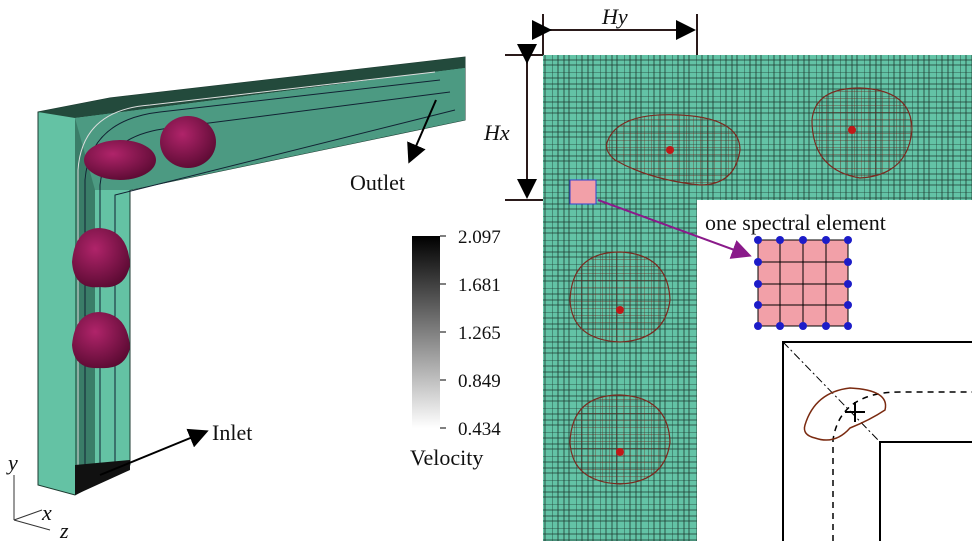 This screenshot has height=541, width=972. Describe the element at coordinates (479, 429) in the screenshot. I see `colorbar-tick-label: 0.434` at that location.